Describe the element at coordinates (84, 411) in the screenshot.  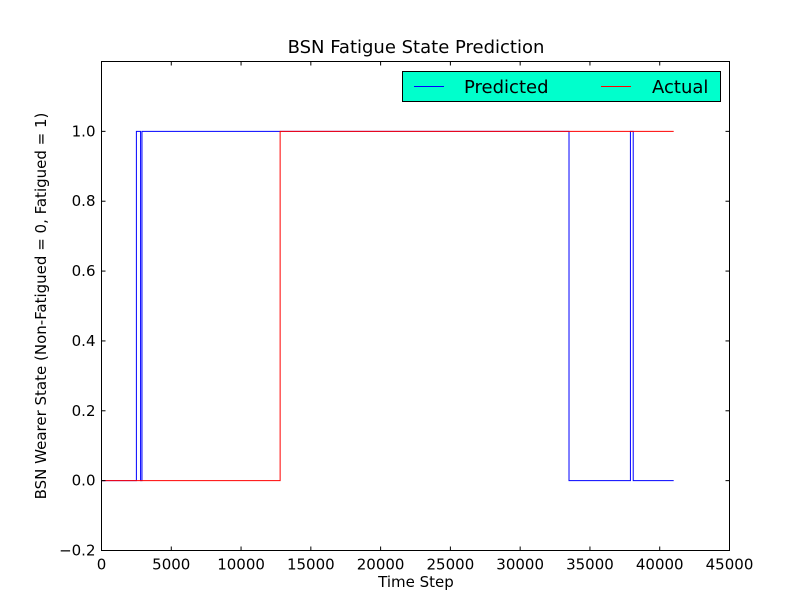
I see `y-tick-label: 0.2` at that location.